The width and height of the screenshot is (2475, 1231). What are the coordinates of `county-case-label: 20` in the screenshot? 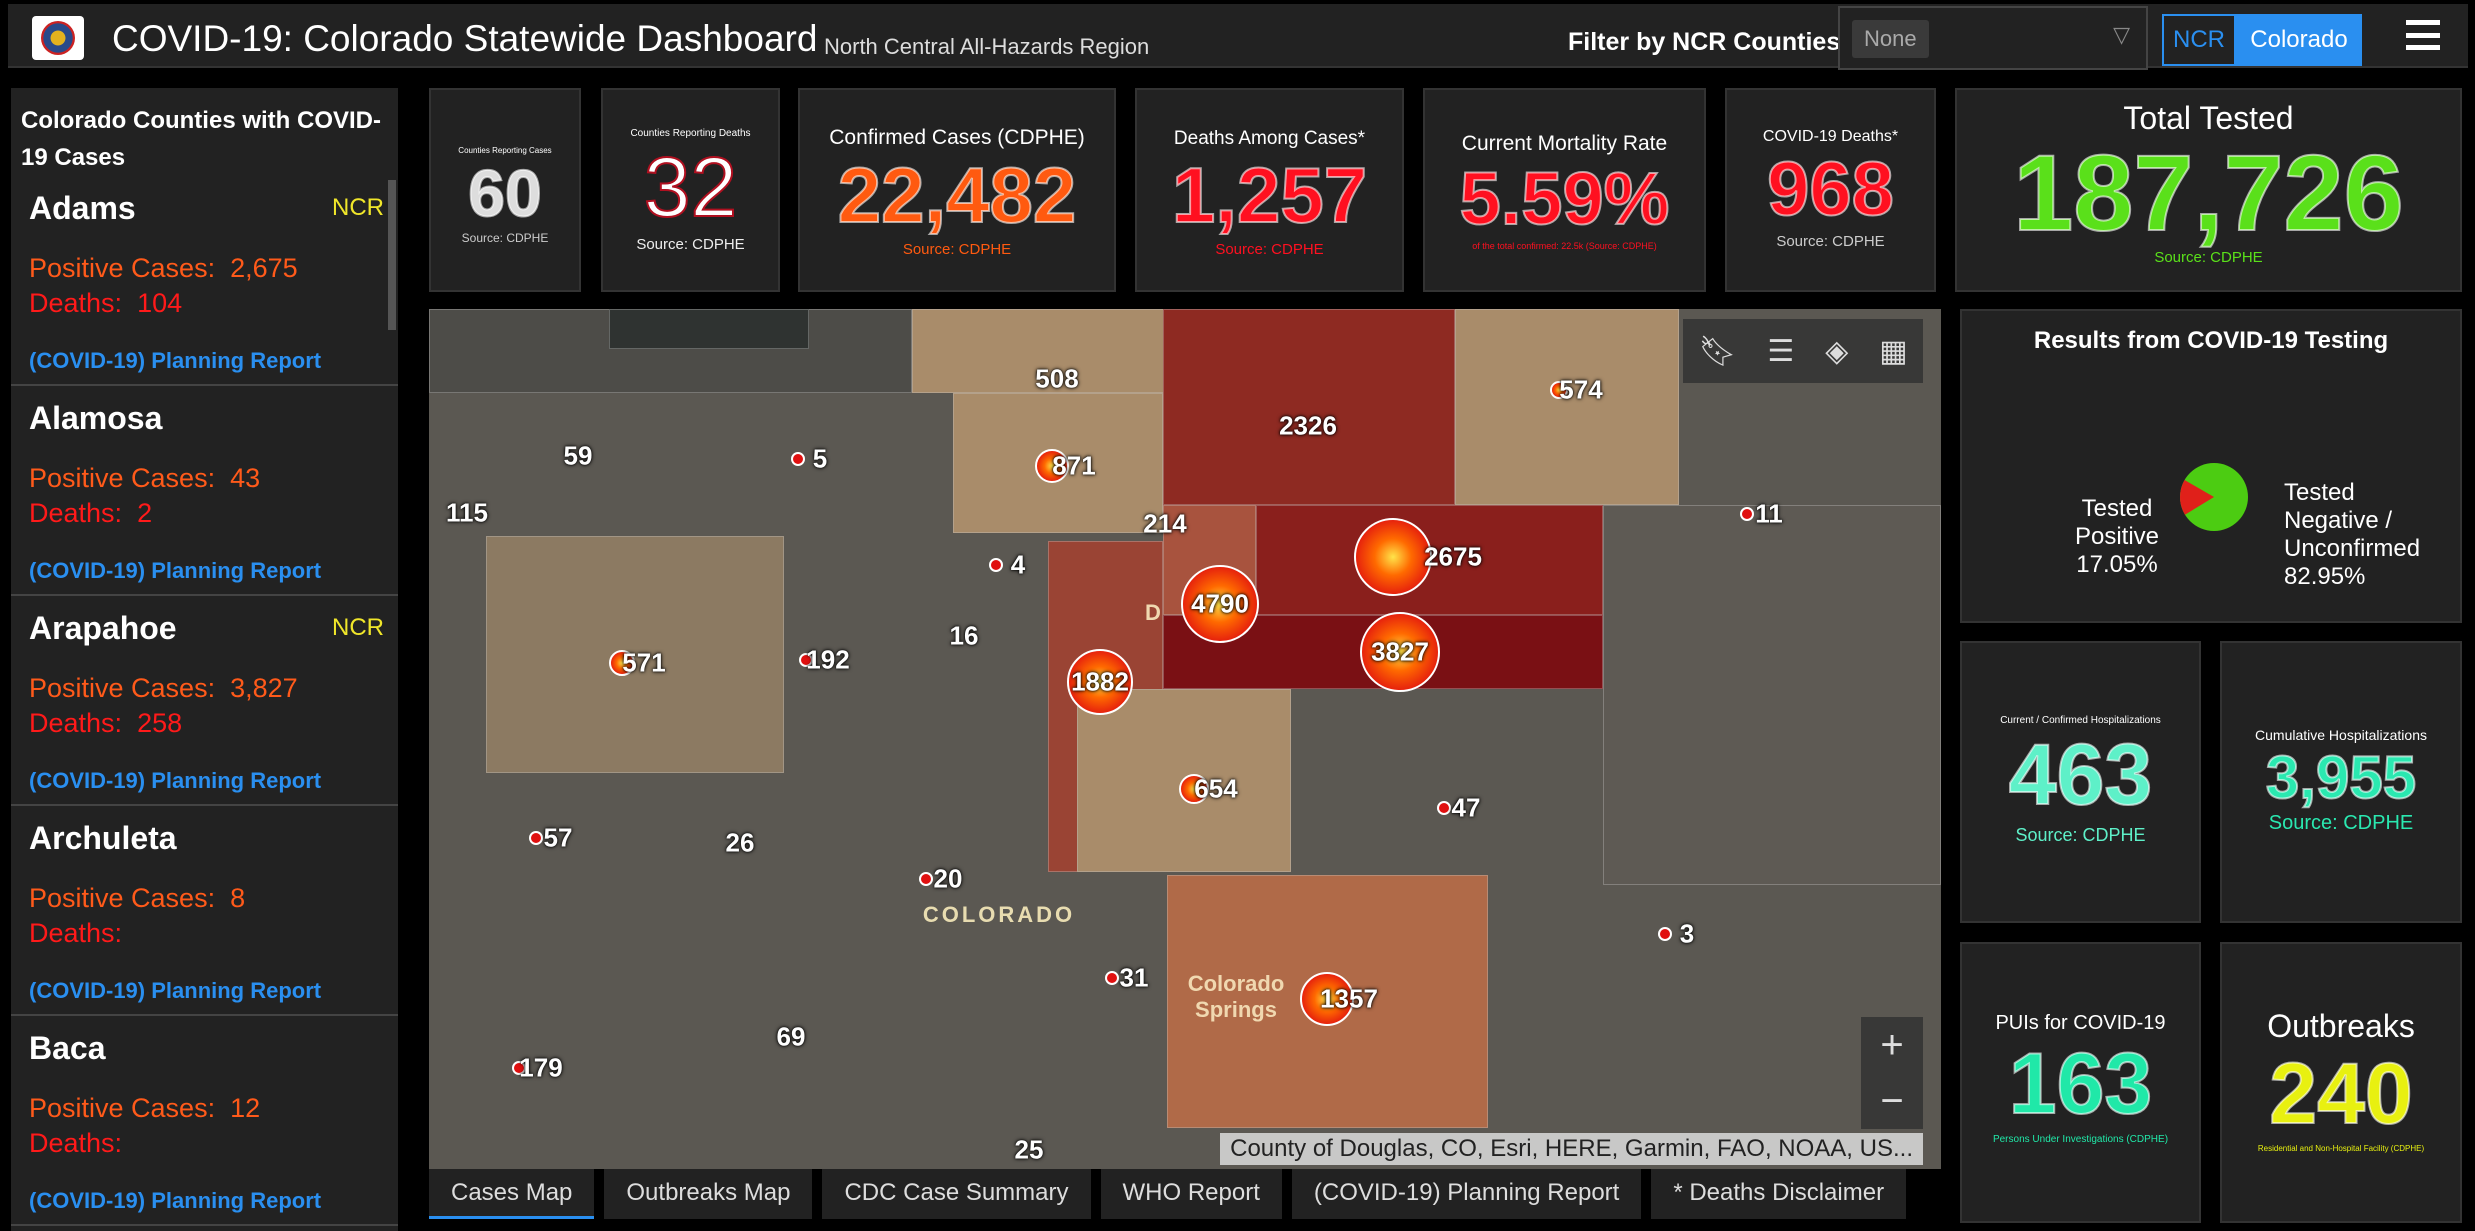 It's located at (948, 878).